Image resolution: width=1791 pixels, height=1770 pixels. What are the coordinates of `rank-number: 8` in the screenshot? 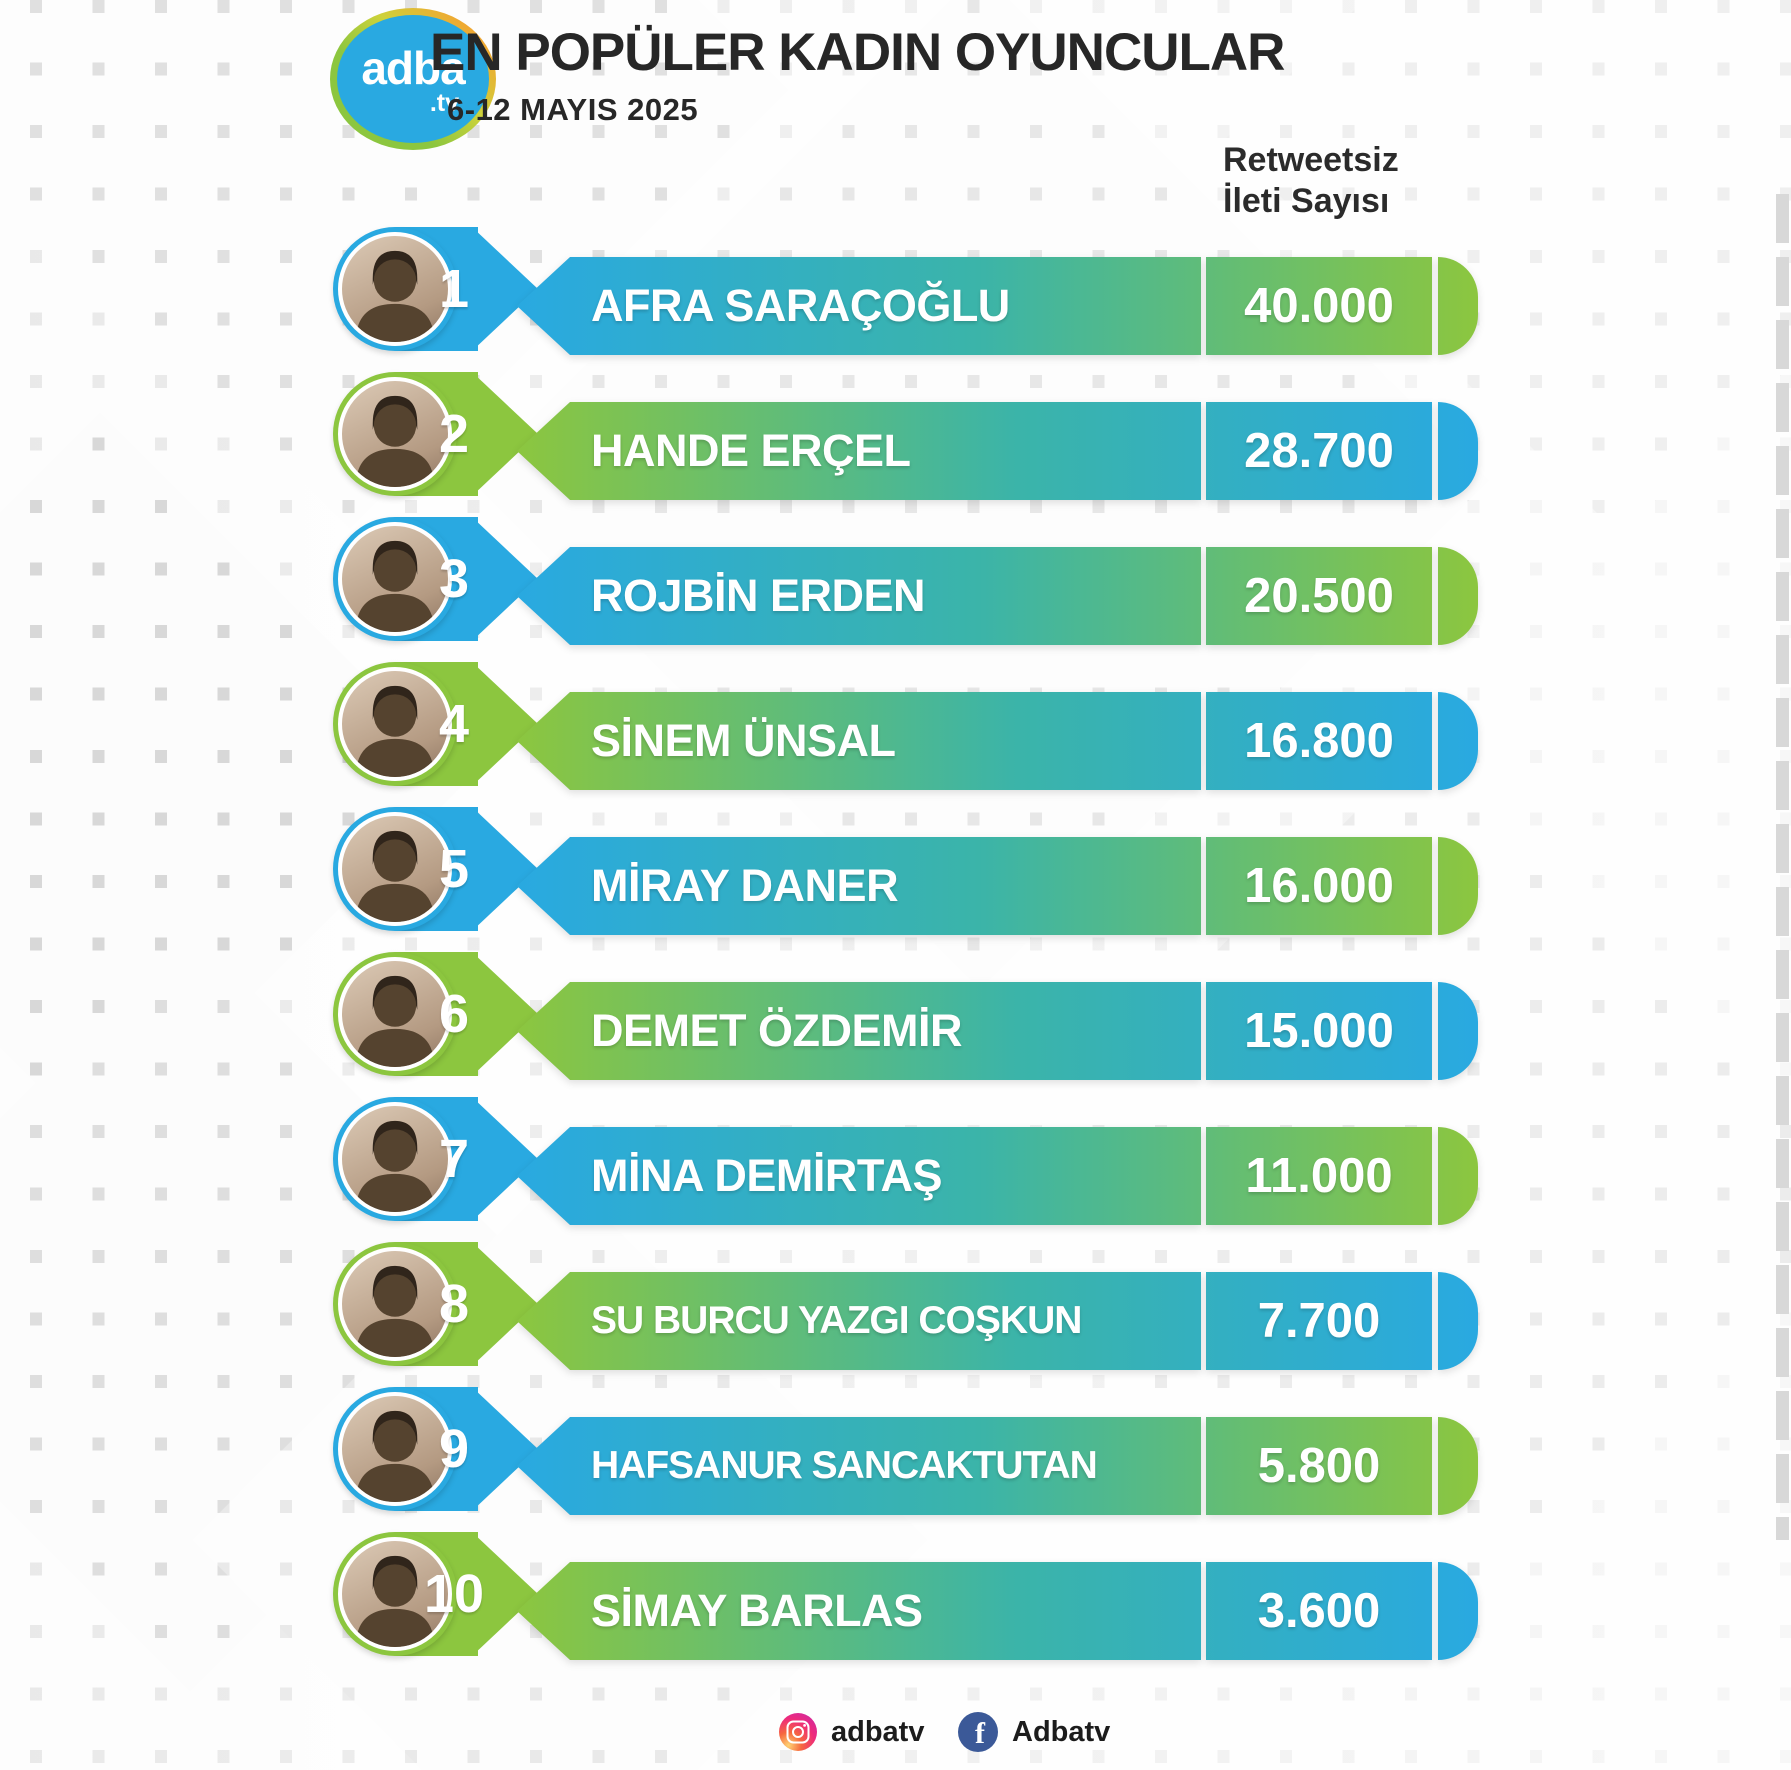 It's located at (454, 1304).